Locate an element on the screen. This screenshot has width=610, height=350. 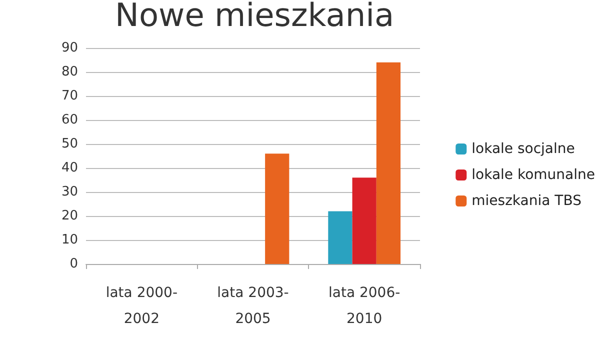
y-tick-label: 0 is located at coordinates (74, 264).